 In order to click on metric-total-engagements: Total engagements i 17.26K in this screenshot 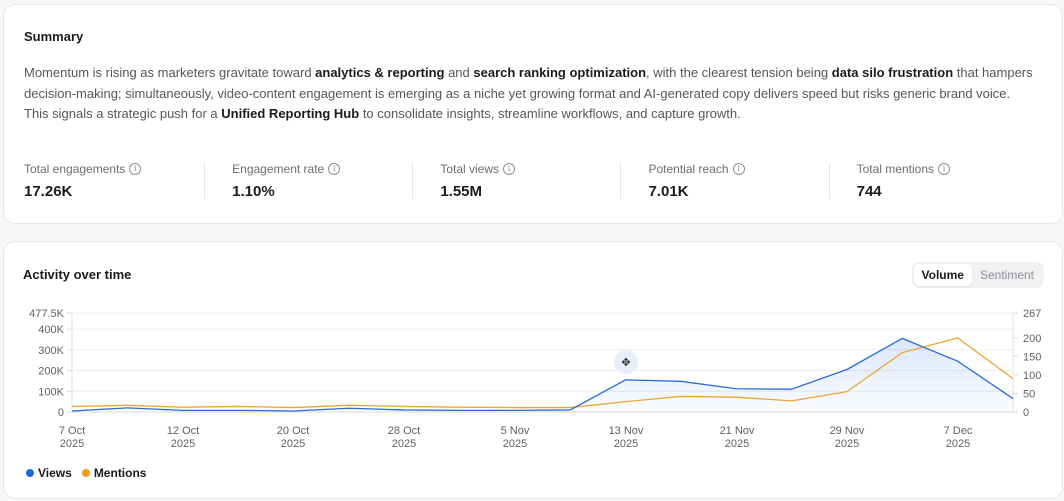, I will do `click(128, 182)`.